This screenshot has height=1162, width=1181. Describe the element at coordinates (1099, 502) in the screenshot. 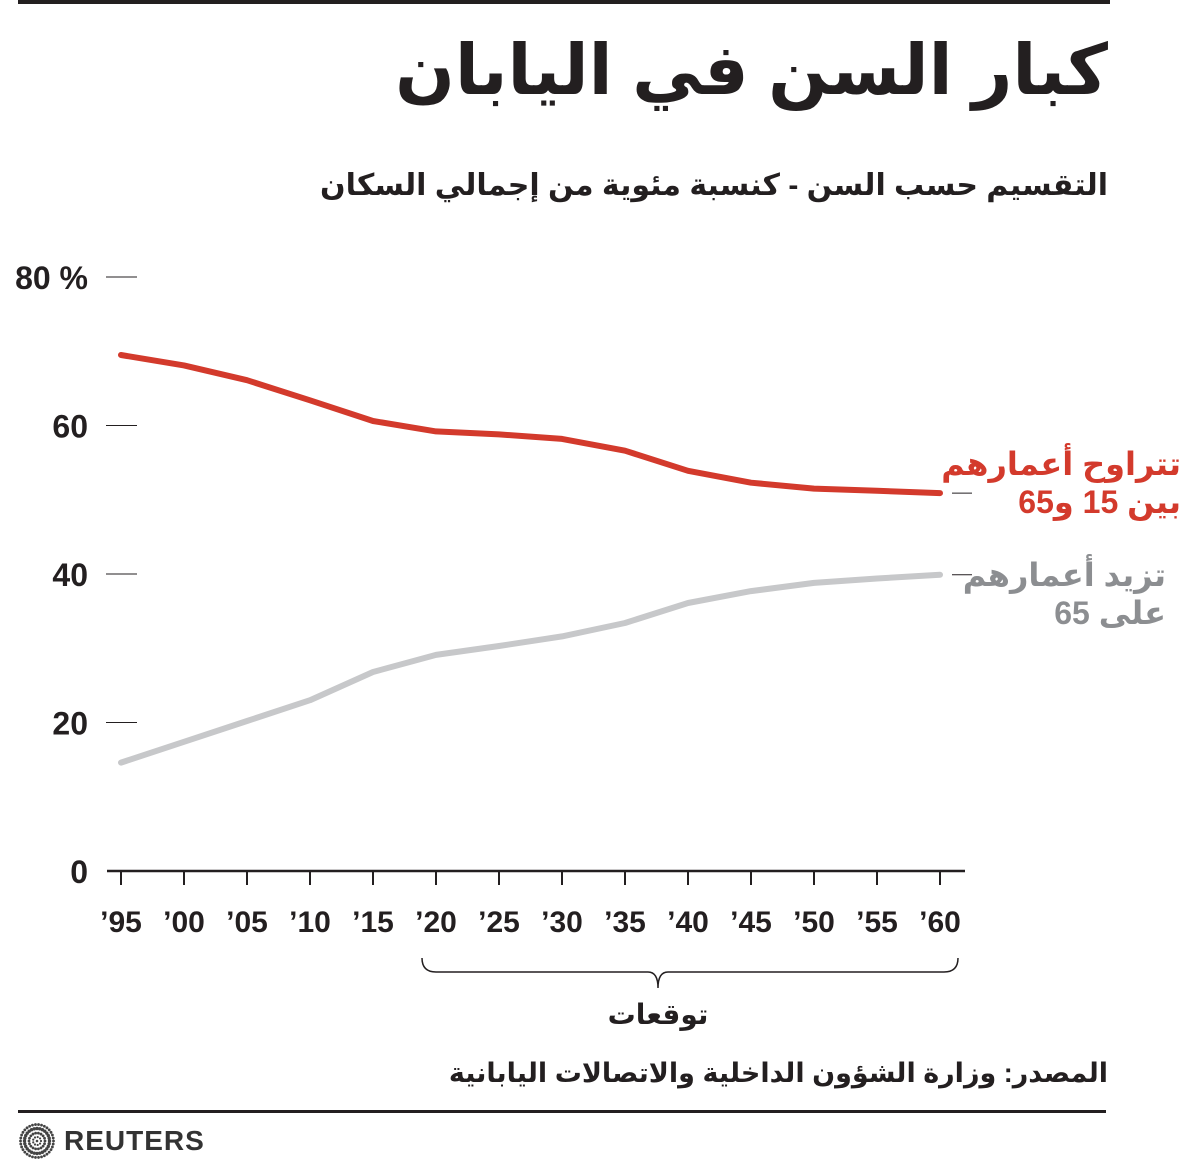

I see `series-label: بين 15 و65` at that location.